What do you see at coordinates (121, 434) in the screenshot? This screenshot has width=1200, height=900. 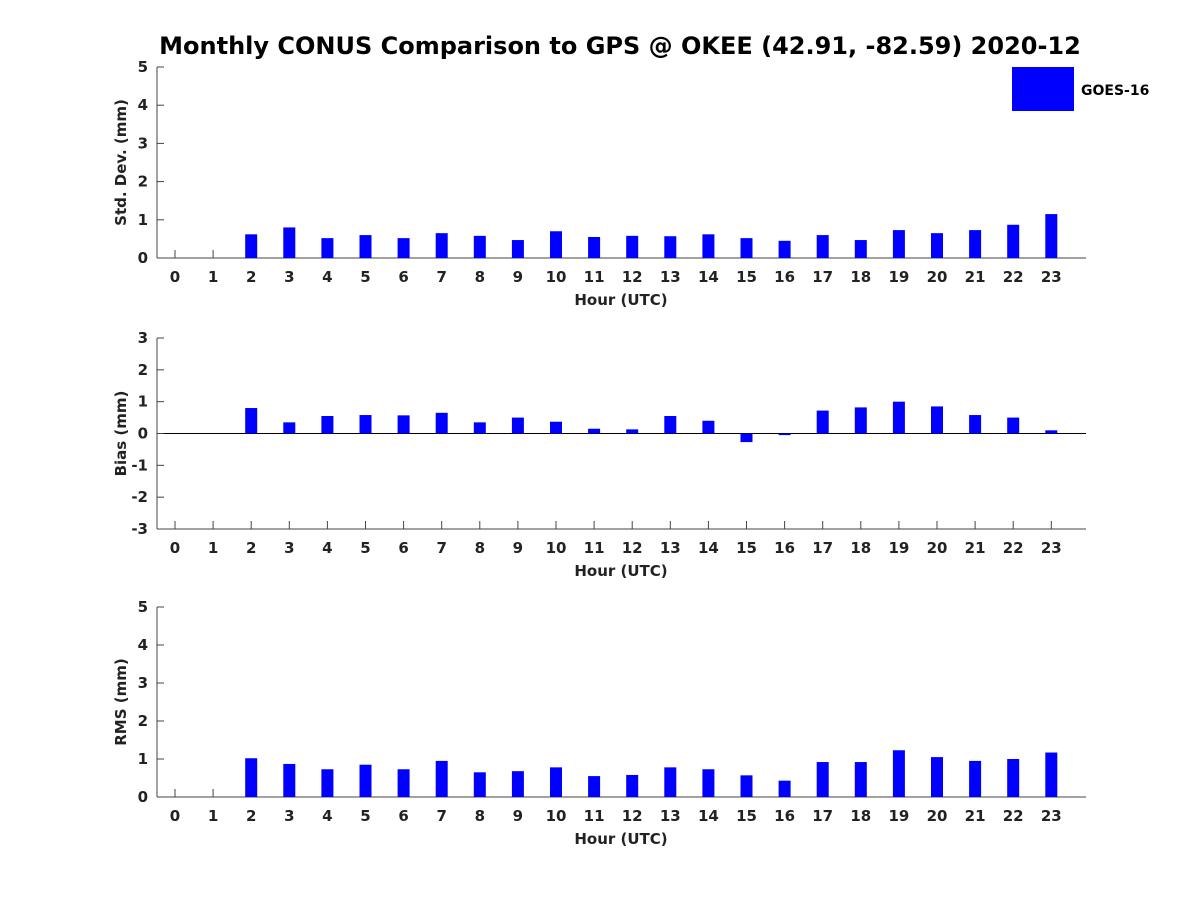 I see `y-axis-label: Bias (mm)` at bounding box center [121, 434].